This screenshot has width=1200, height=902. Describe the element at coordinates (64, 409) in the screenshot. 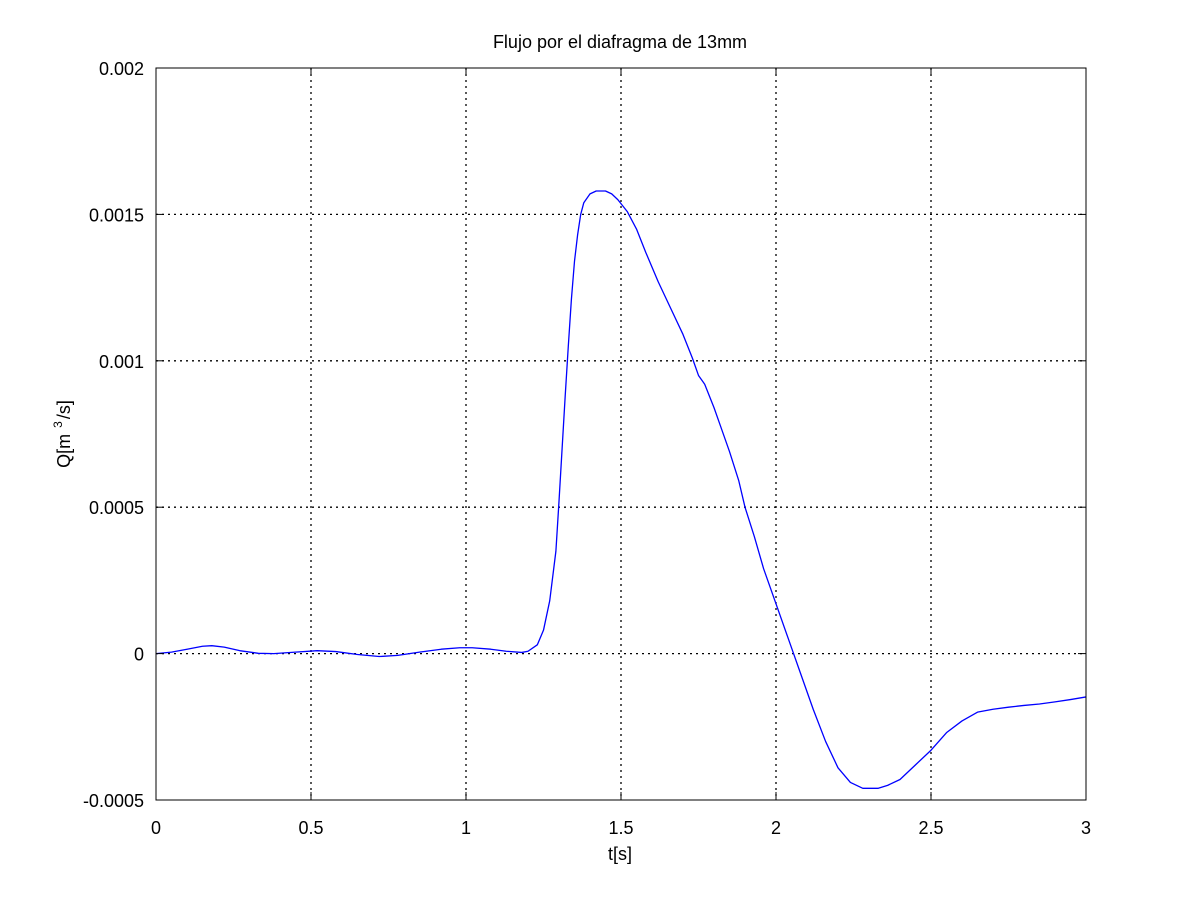

I see `y-axis-label-unit: /s]` at that location.